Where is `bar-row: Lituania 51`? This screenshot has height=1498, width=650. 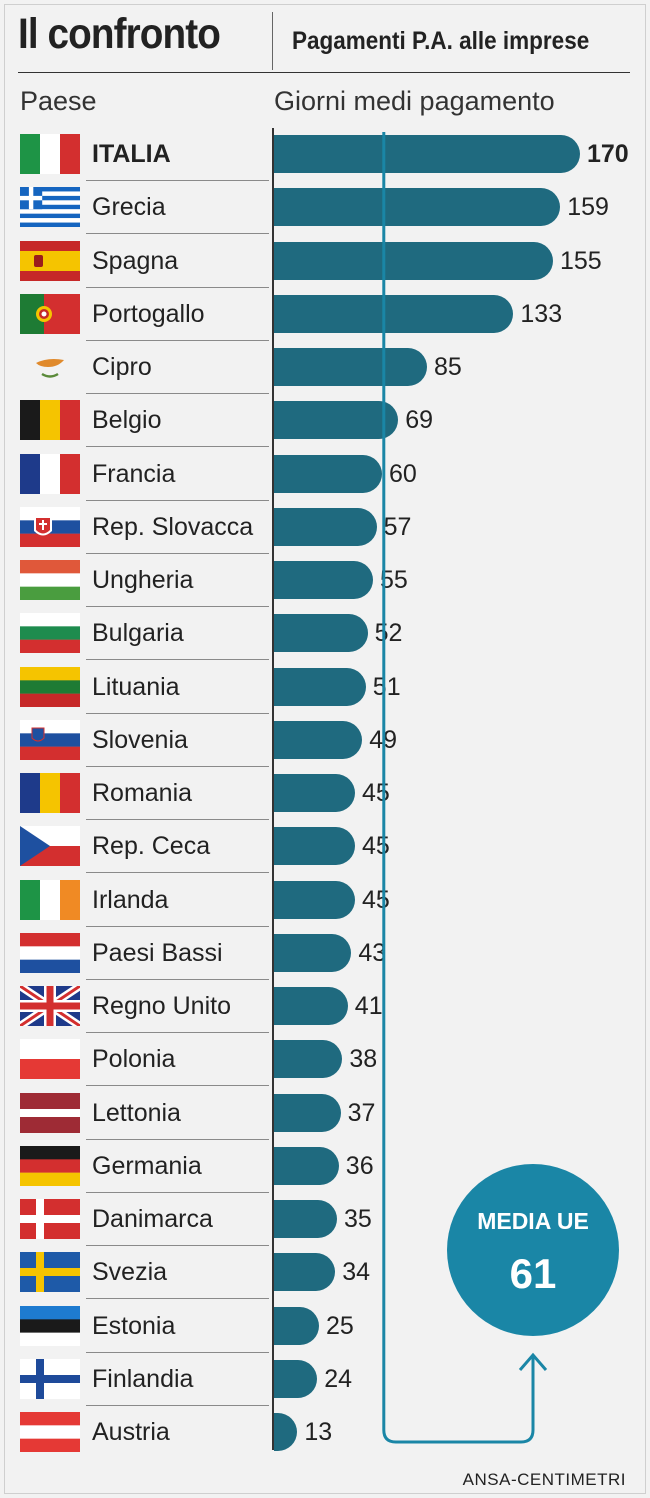 bar-row: Lituania 51 is located at coordinates (325, 687).